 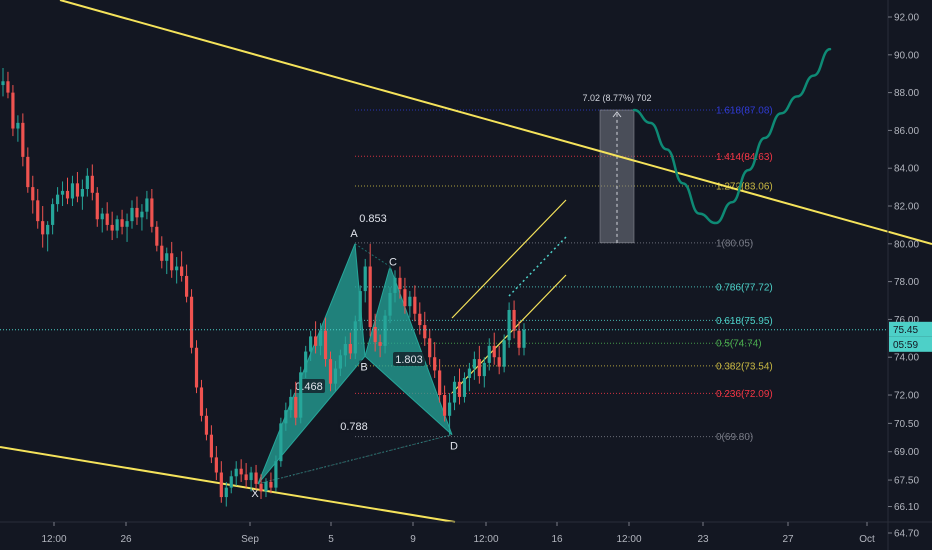 What do you see at coordinates (906, 55) in the screenshot?
I see `price-tick-label: 90.00` at bounding box center [906, 55].